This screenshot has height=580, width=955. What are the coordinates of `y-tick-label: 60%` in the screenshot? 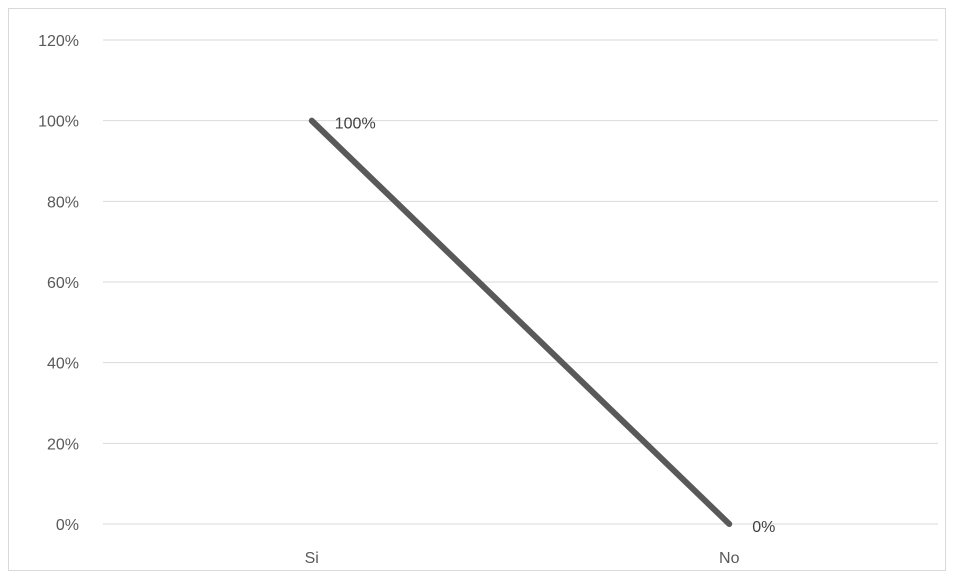 It's located at (63, 283).